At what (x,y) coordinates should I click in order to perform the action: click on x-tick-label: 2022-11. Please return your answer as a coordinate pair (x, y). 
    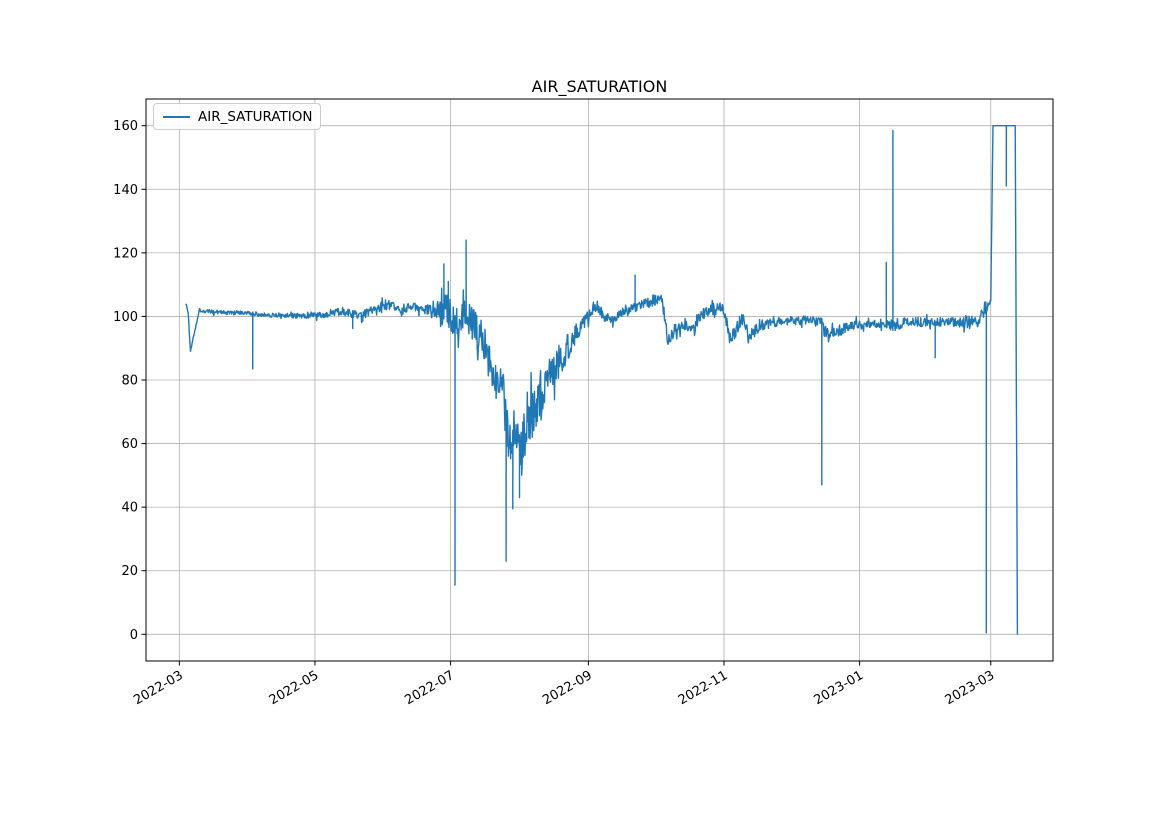
    Looking at the image, I should click on (703, 688).